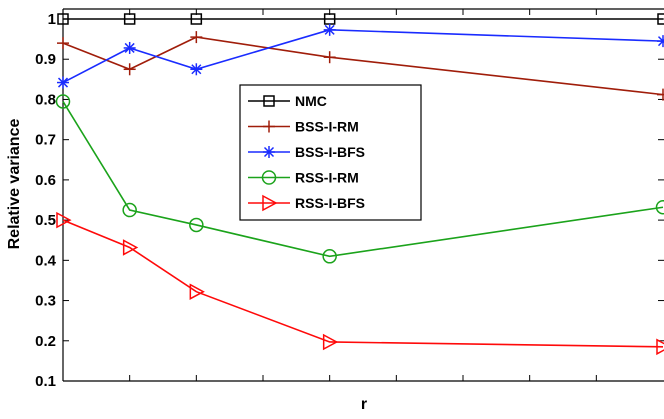  Describe the element at coordinates (363, 56) in the screenshot. I see `series-line-bss-i-bfs` at that location.